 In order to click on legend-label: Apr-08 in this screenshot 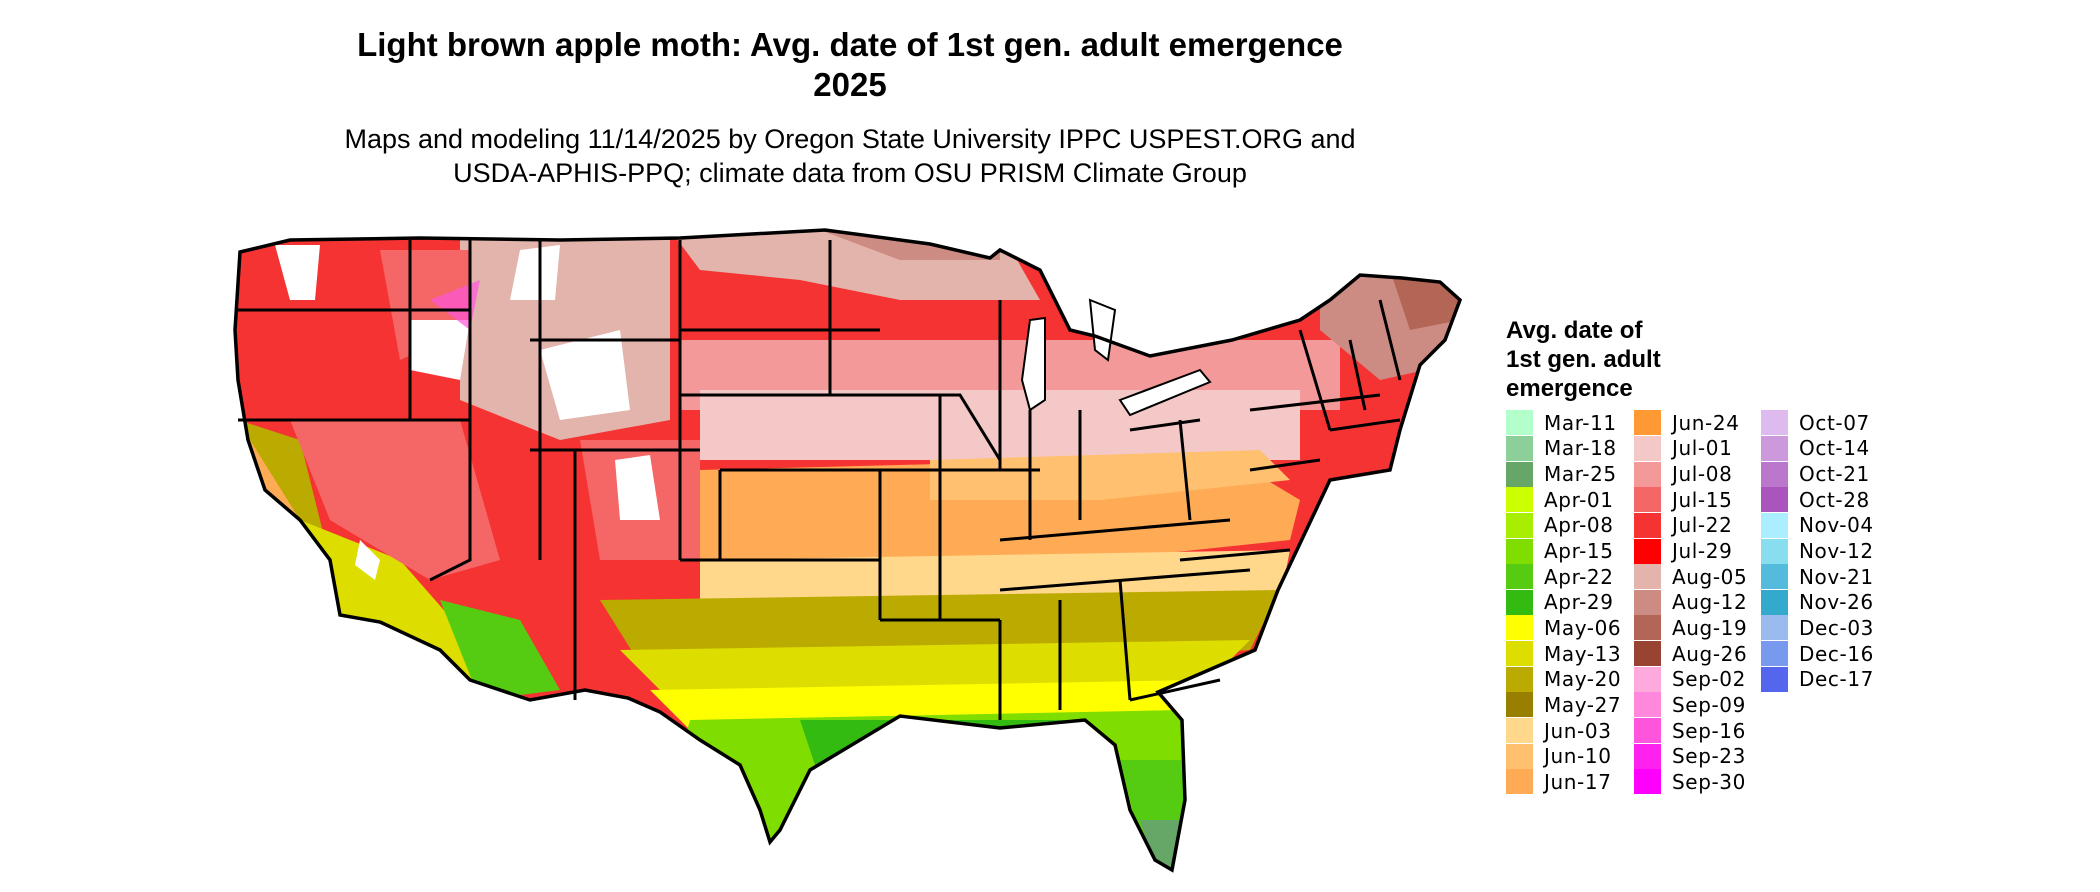, I will do `click(1579, 525)`.